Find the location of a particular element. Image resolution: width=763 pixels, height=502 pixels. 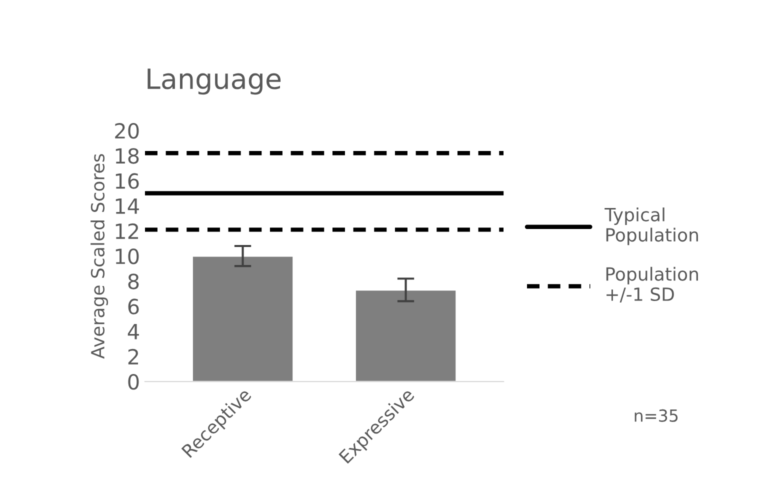

y-tick-label: 14 is located at coordinates (127, 206).